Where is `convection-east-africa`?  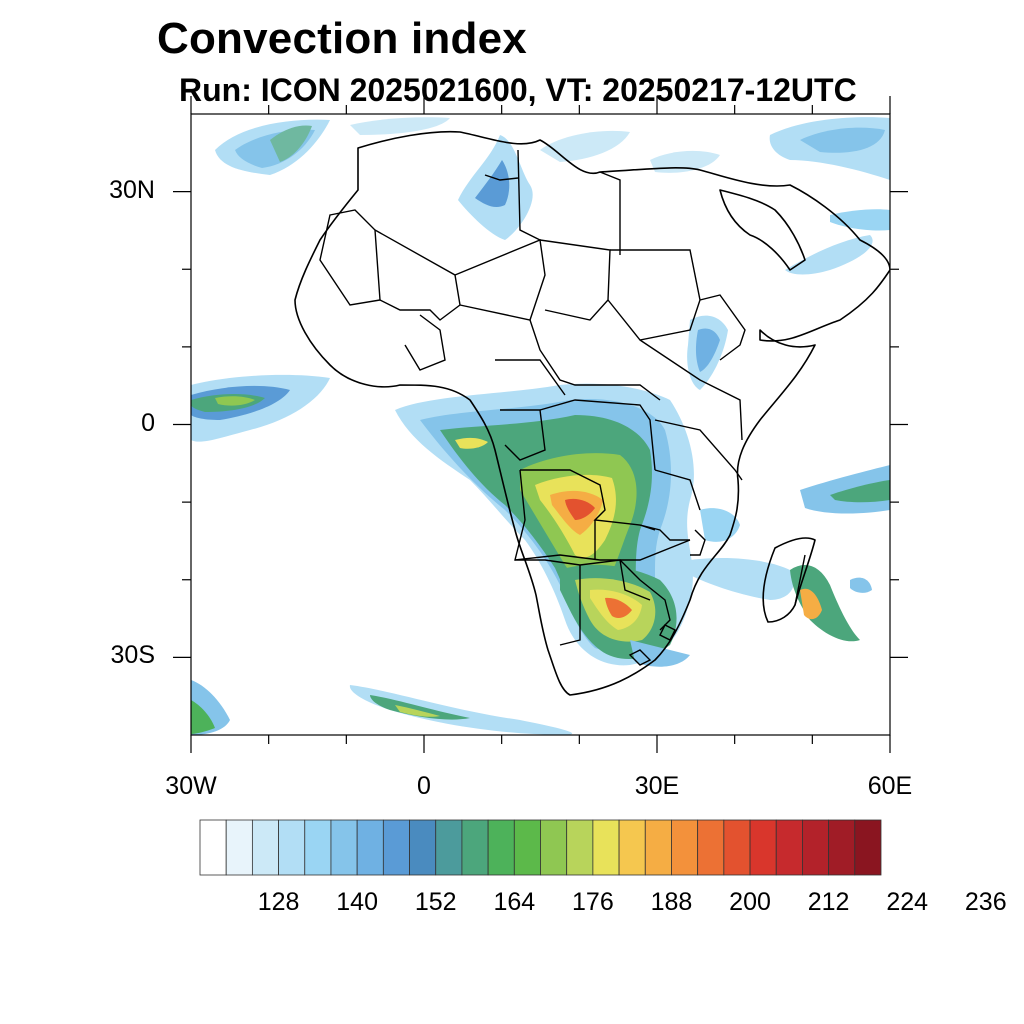
convection-east-africa is located at coordinates (788, 428).